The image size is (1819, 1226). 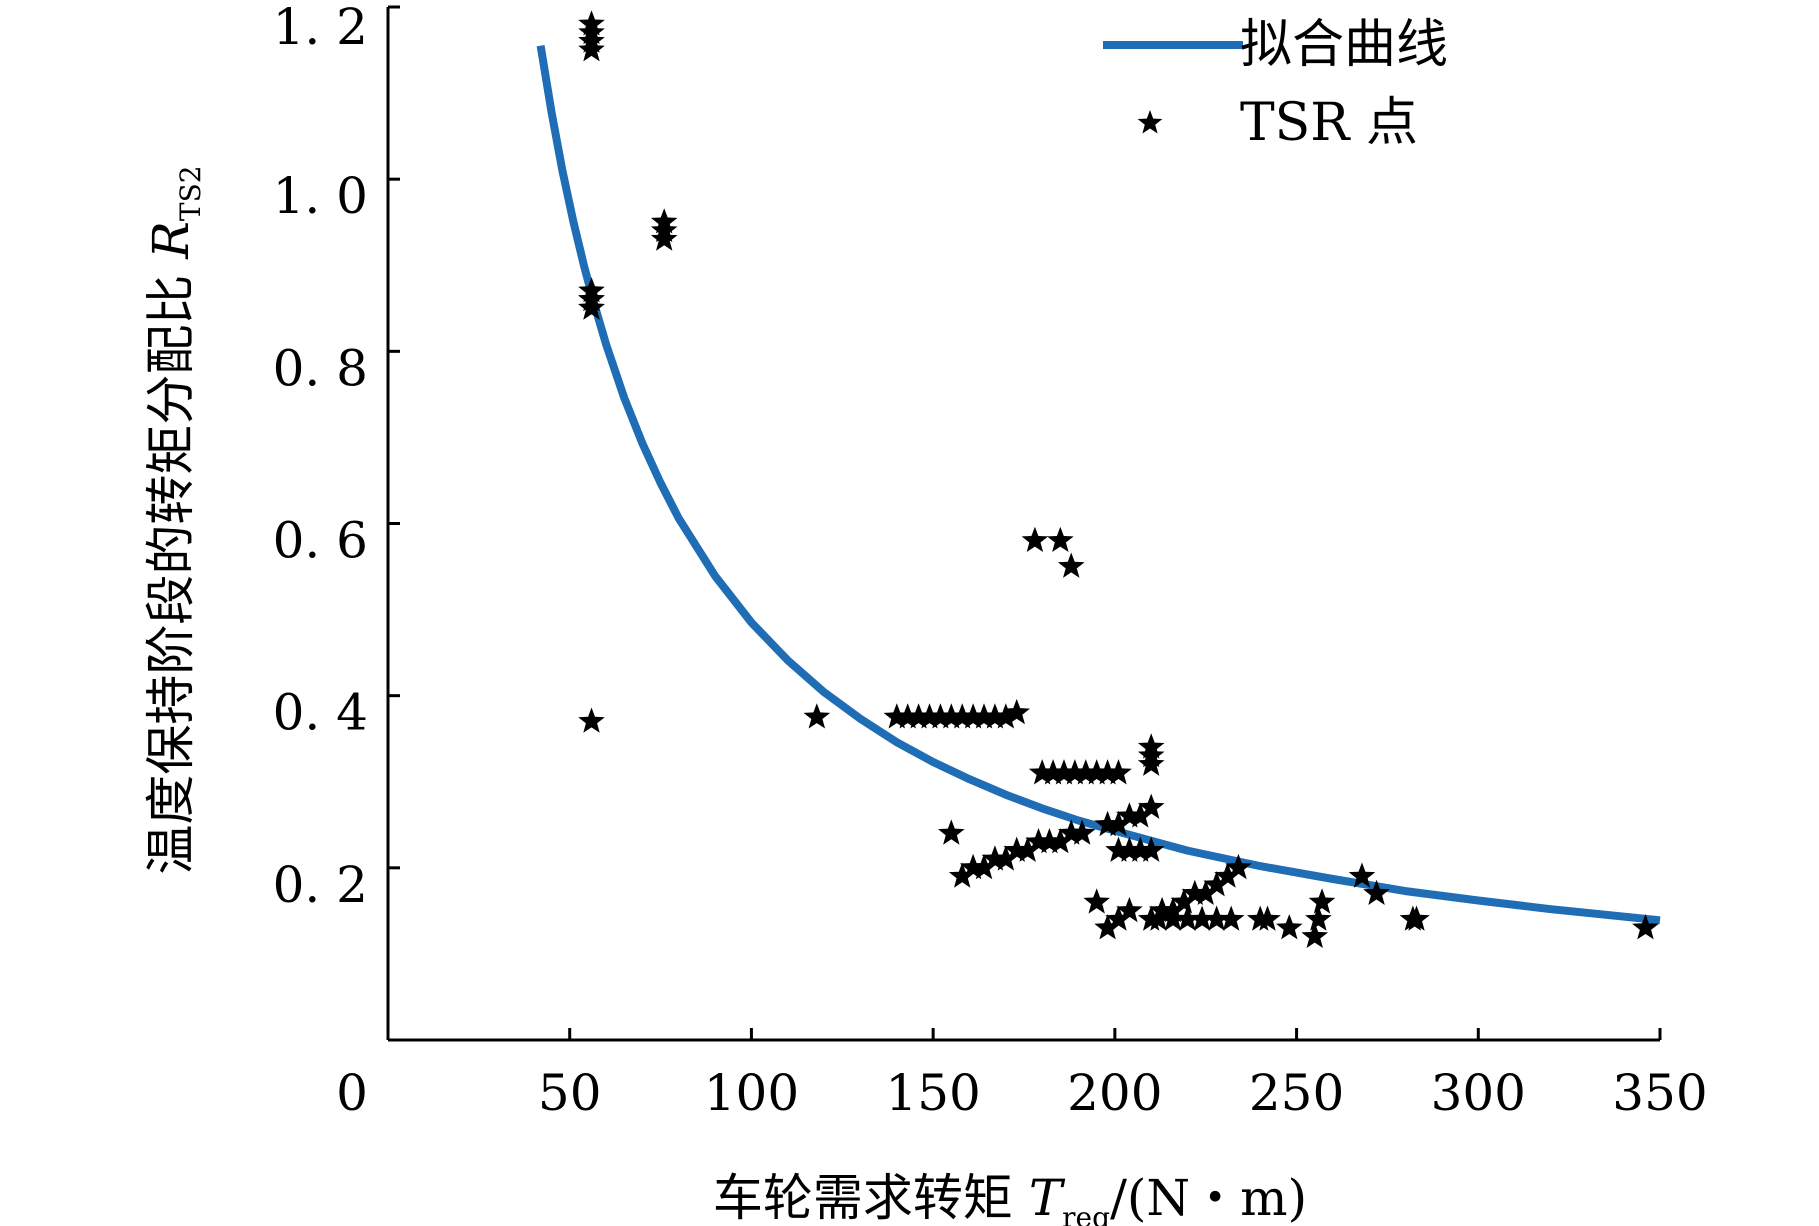 I want to click on y-tick-label: 0. 8, so click(x=320, y=368).